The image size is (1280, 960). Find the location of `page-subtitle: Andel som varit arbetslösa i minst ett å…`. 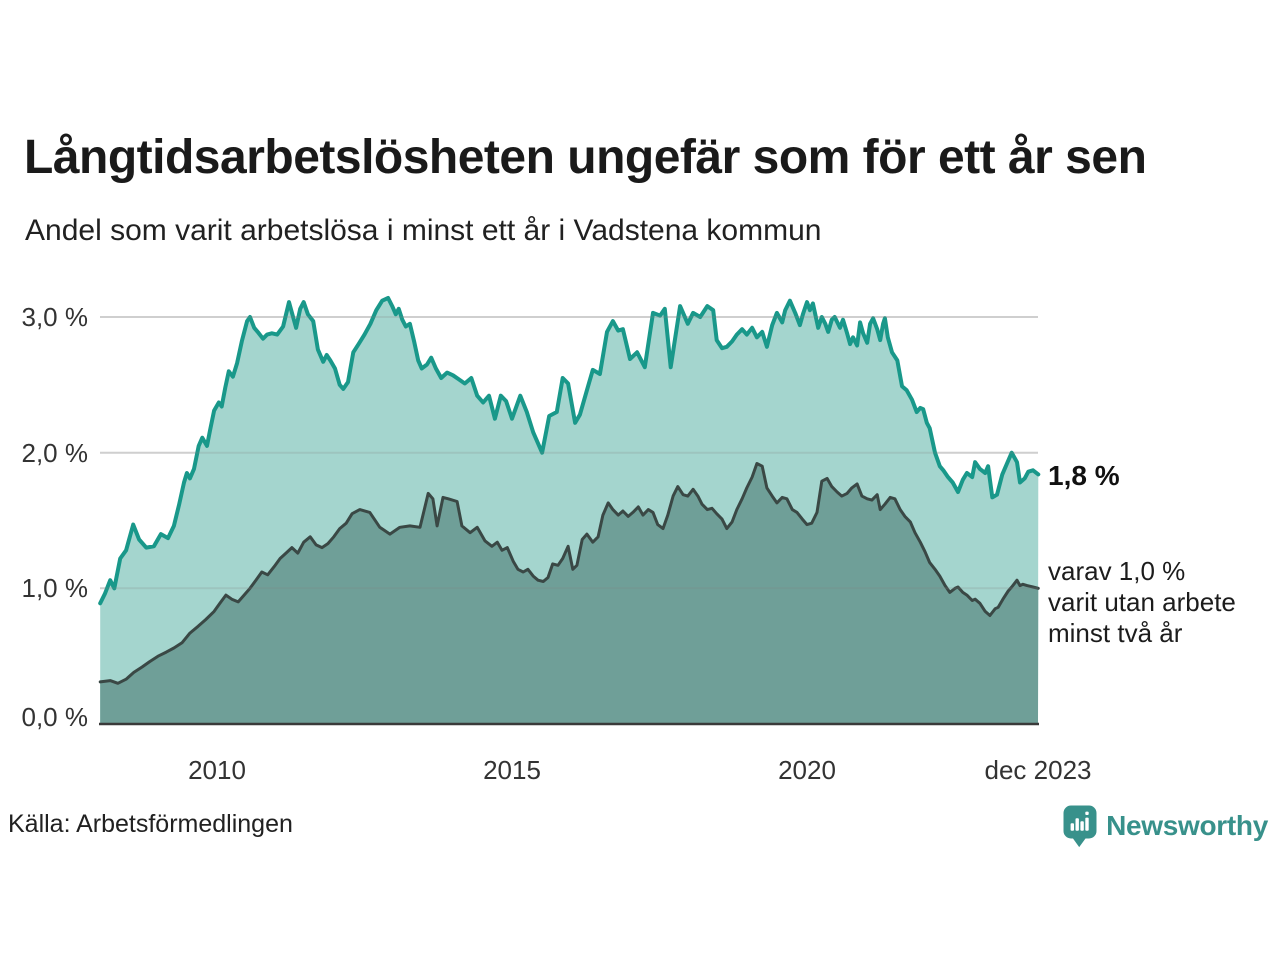

page-subtitle: Andel som varit arbetslösa i minst ett å… is located at coordinates (423, 230).